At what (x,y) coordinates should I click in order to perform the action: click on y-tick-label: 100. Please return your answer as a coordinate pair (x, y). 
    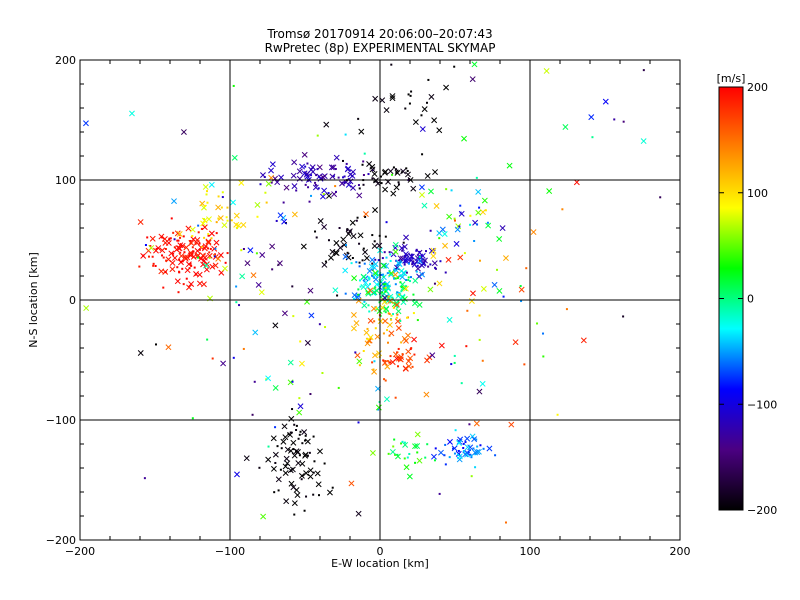
    Looking at the image, I should click on (65, 180).